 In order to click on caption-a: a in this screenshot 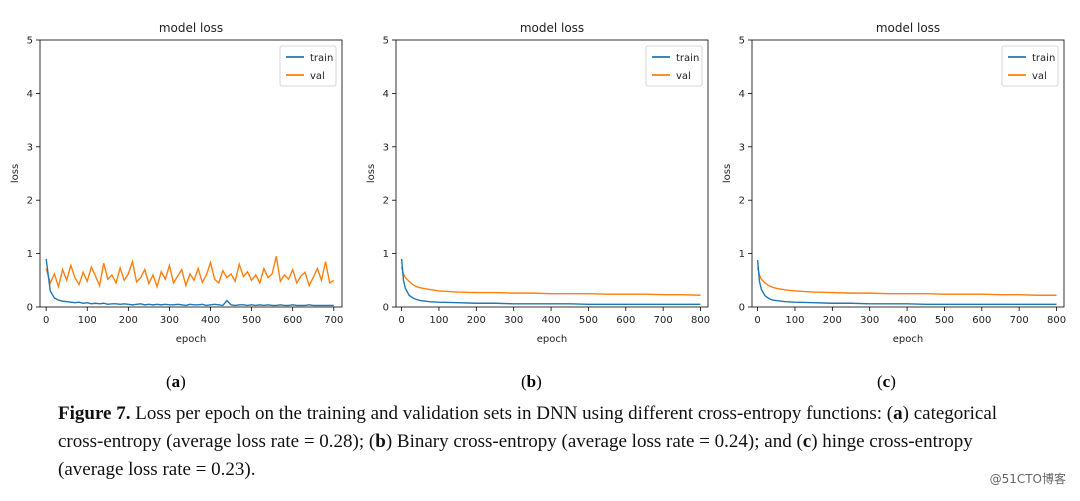, I will do `click(898, 413)`.